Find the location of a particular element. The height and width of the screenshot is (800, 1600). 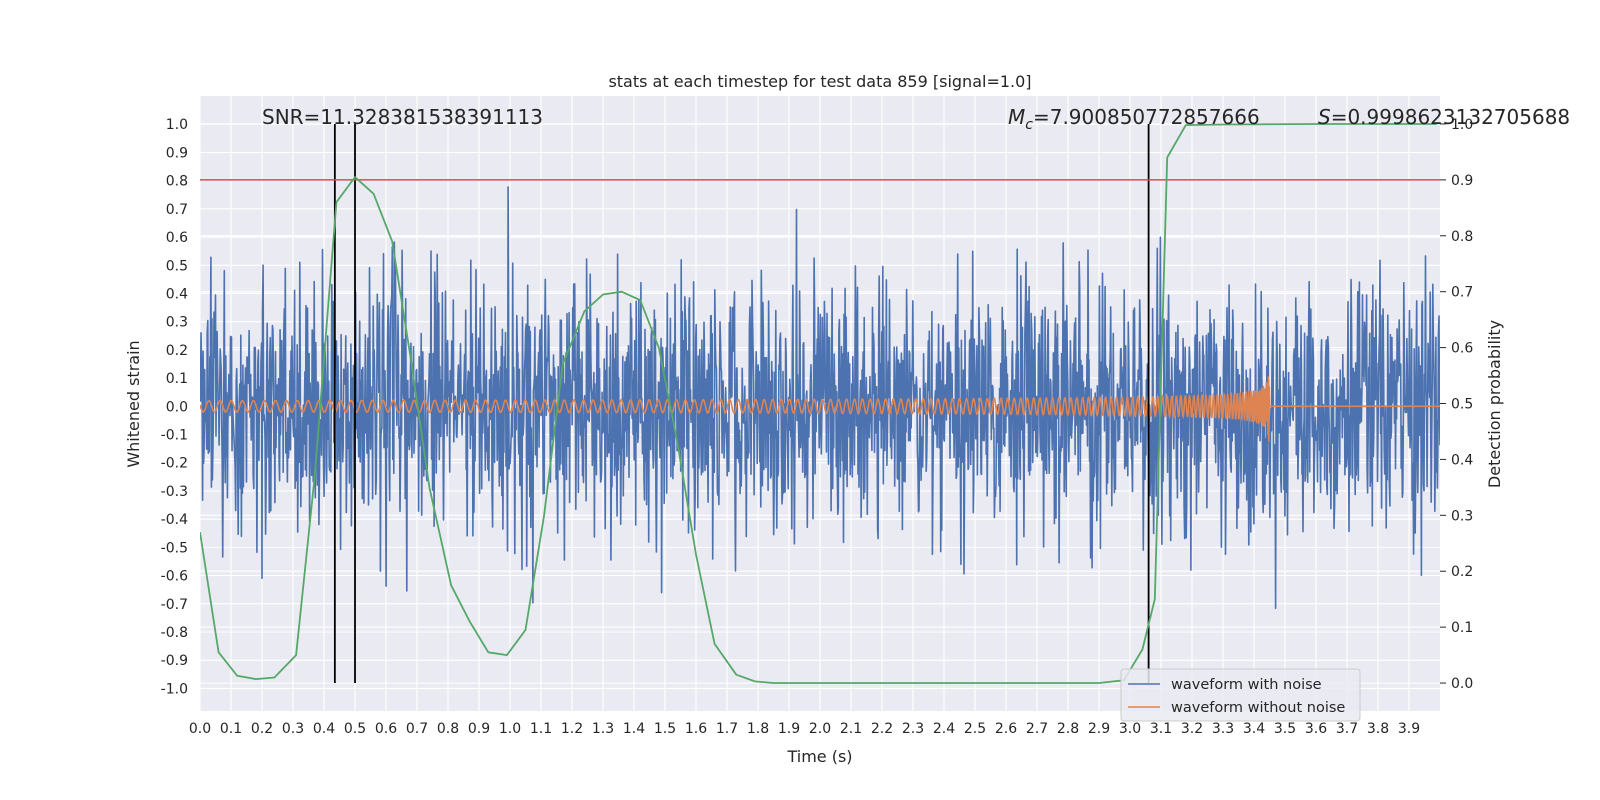

x-tick-label: 1.5 is located at coordinates (665, 729).